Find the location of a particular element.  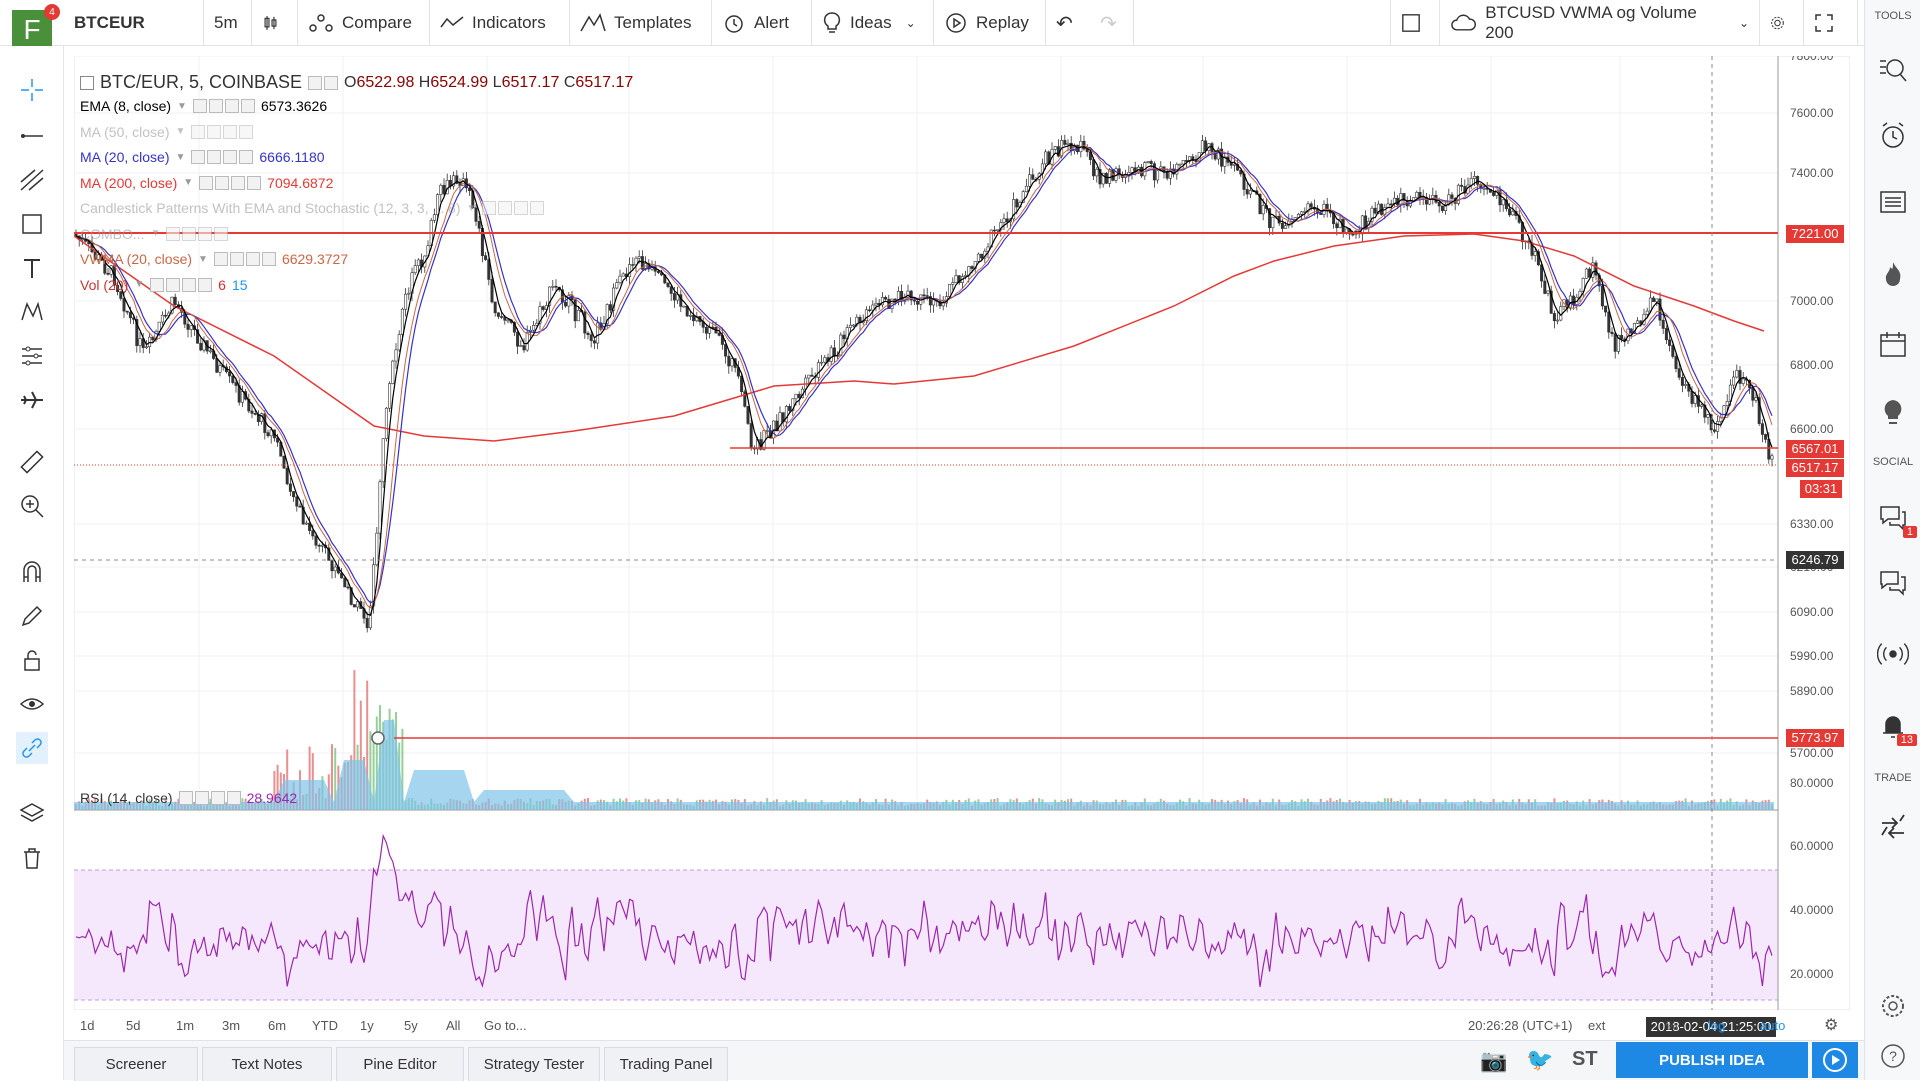

panel-tab: Strategy Tester is located at coordinates (534, 1064).